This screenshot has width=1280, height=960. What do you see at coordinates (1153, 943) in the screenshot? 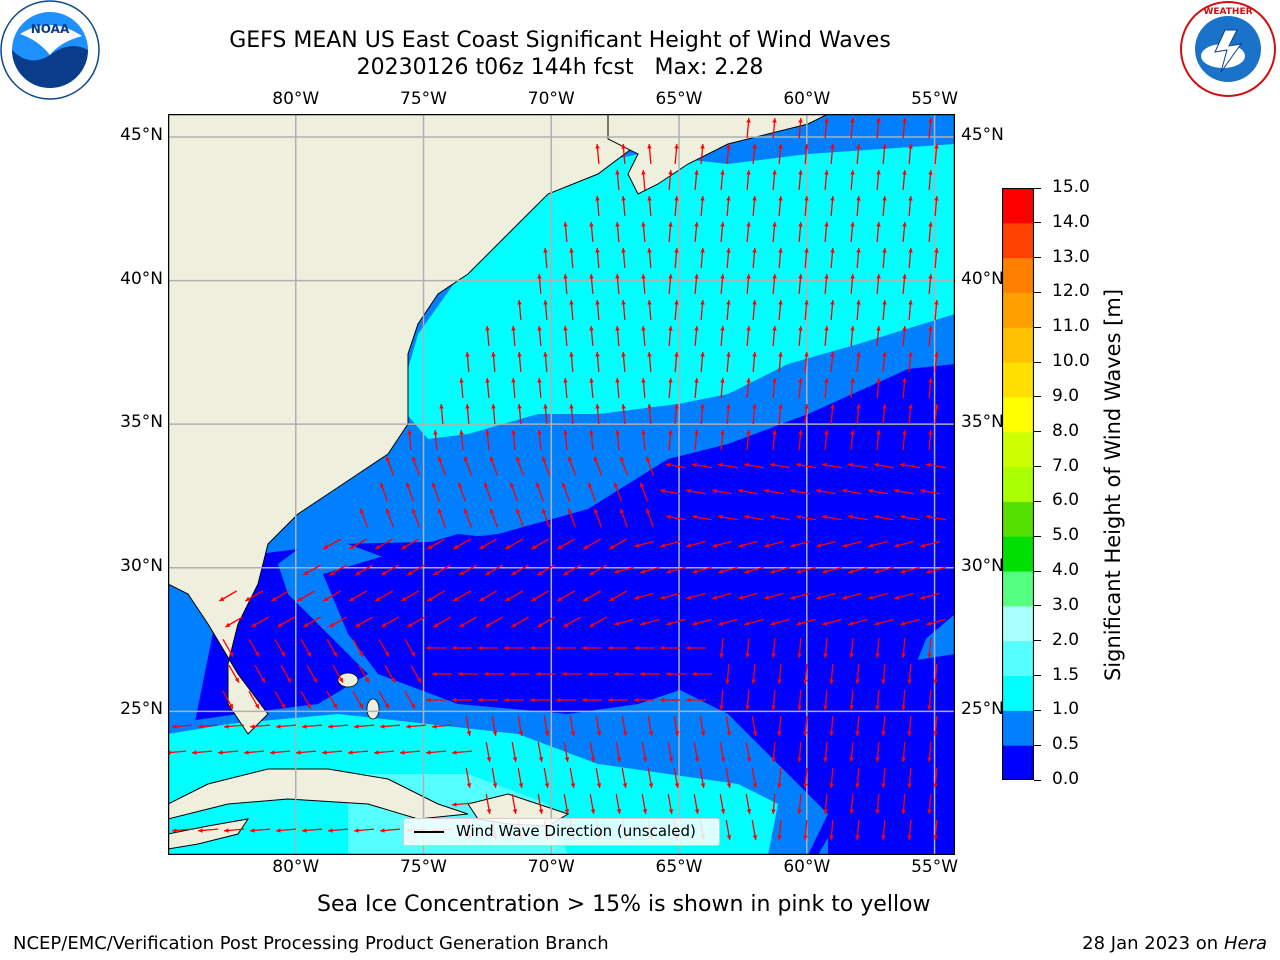
I see `footer-date: 28 Jan 2023 on` at bounding box center [1153, 943].